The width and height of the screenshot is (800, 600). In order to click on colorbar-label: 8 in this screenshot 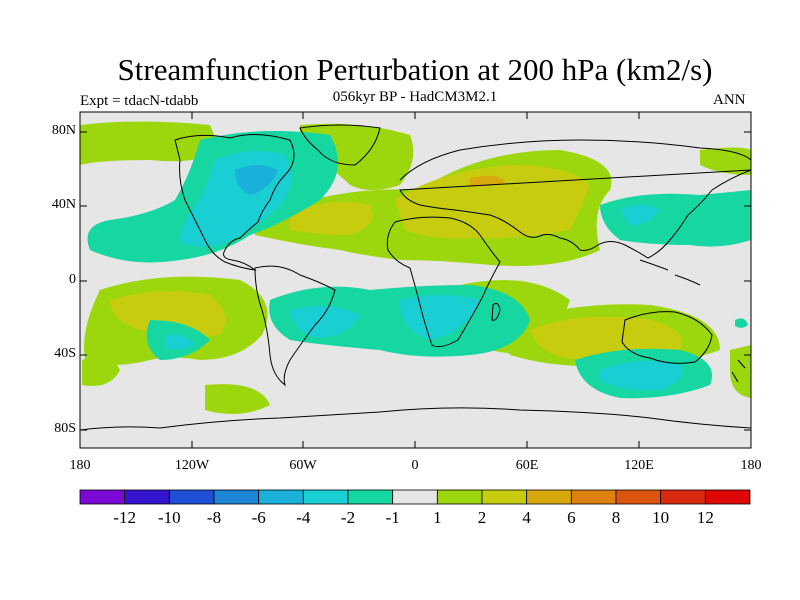, I will do `click(616, 517)`.